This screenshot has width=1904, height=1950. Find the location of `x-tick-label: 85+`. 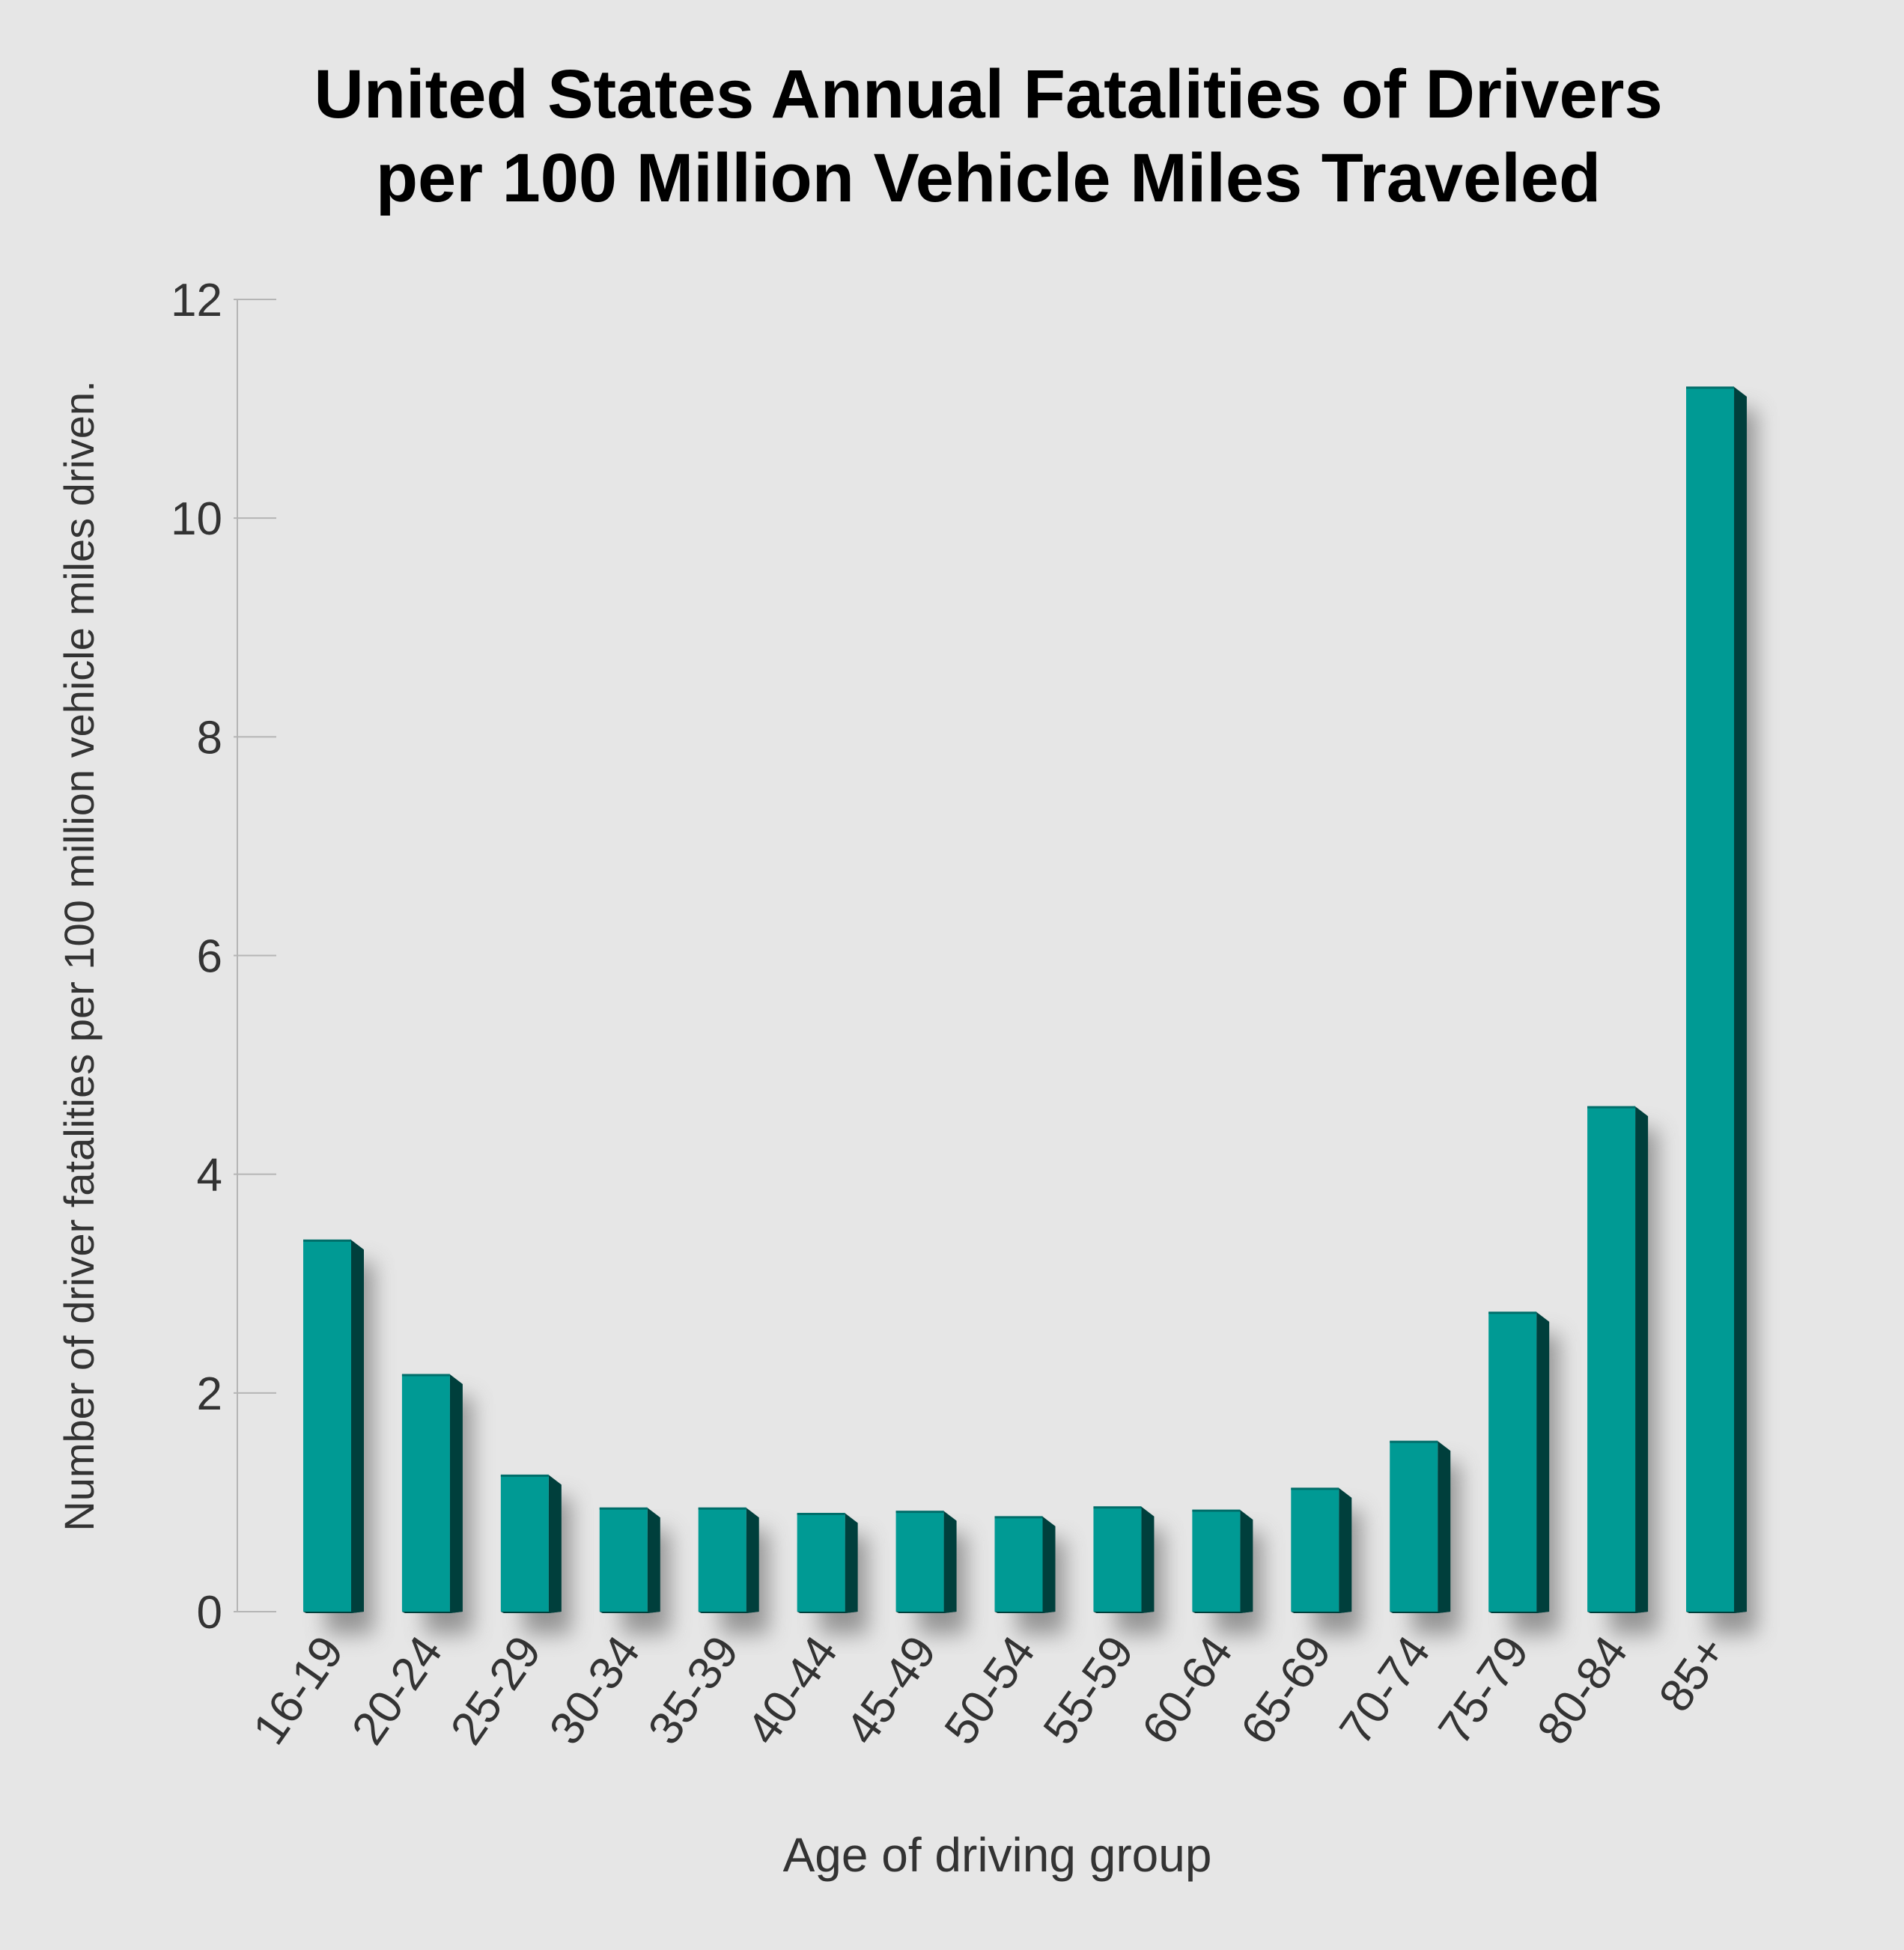

x-tick-label: 85+ is located at coordinates (1693, 1674).